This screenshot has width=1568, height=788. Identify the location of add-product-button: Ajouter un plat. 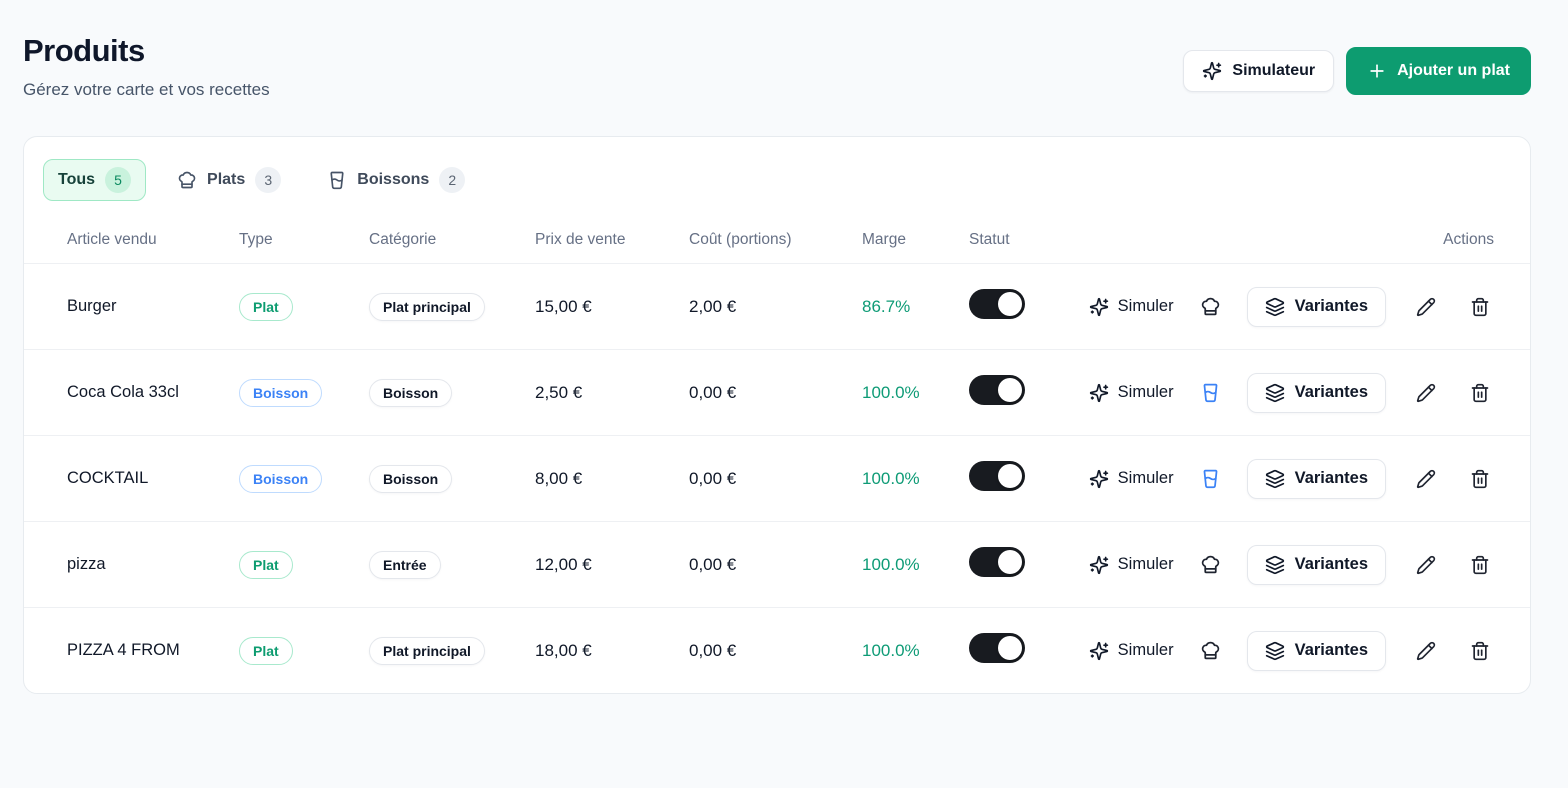
(1438, 71).